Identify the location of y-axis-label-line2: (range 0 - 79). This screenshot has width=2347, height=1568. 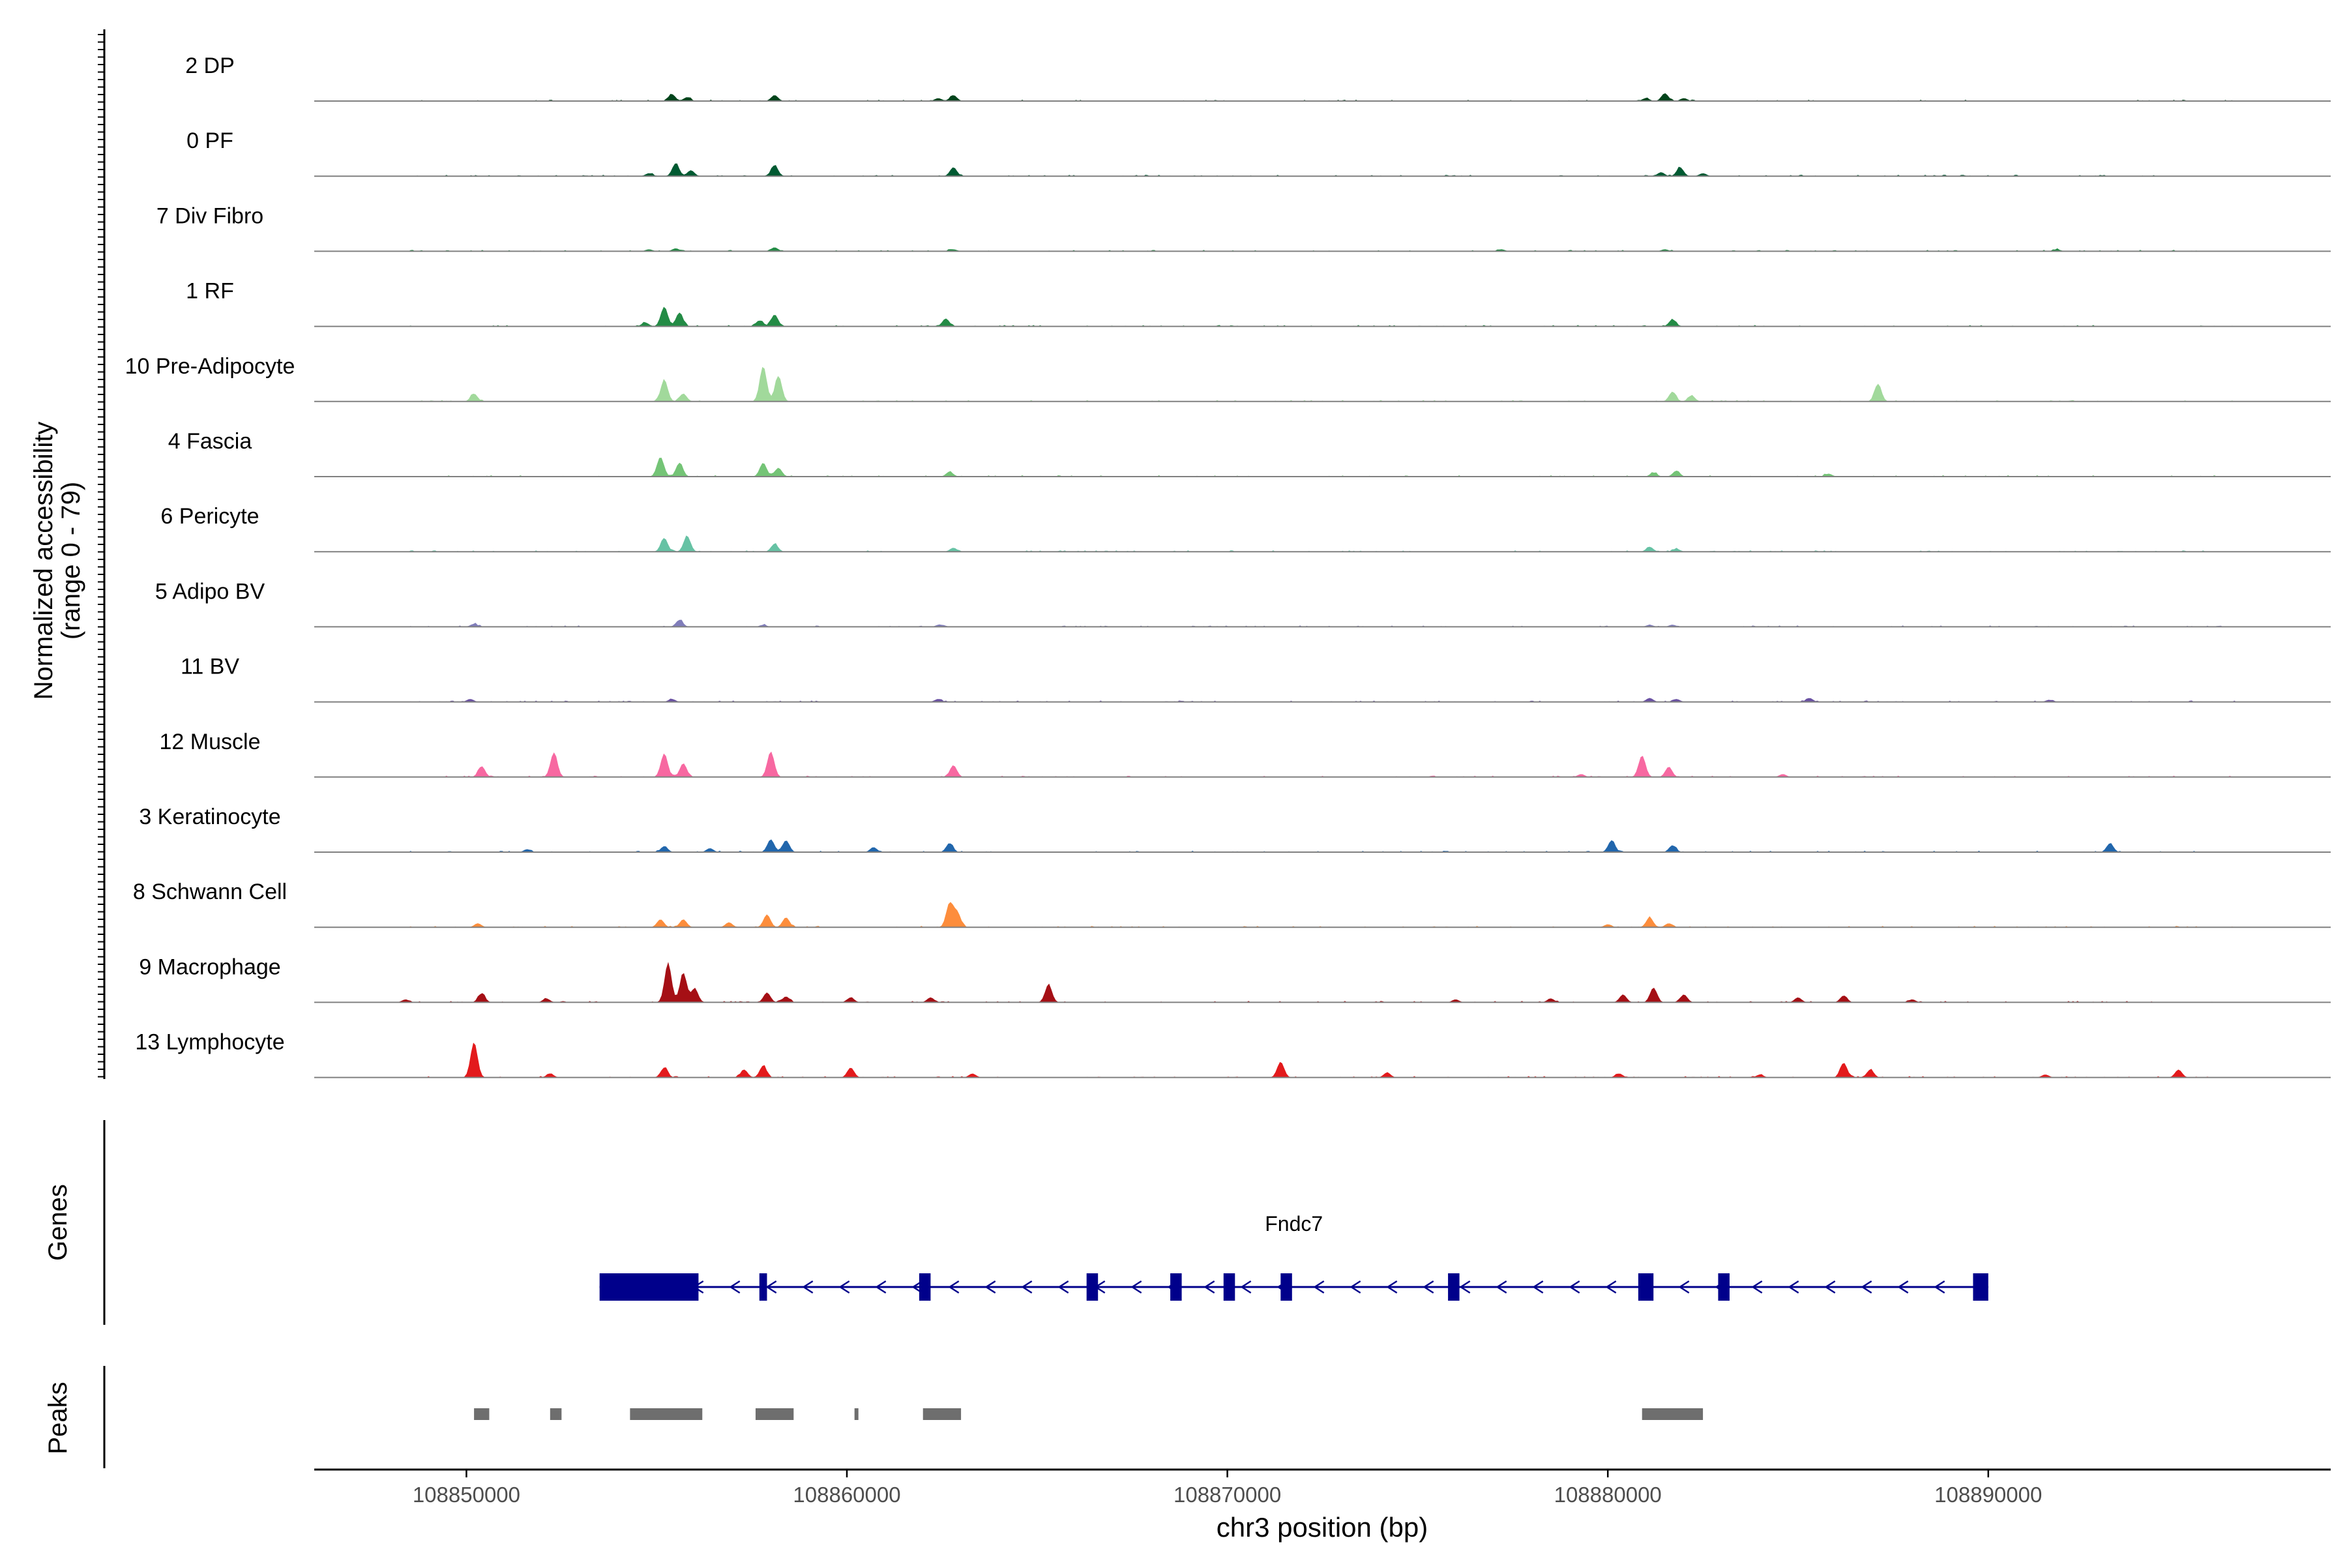
(71, 561).